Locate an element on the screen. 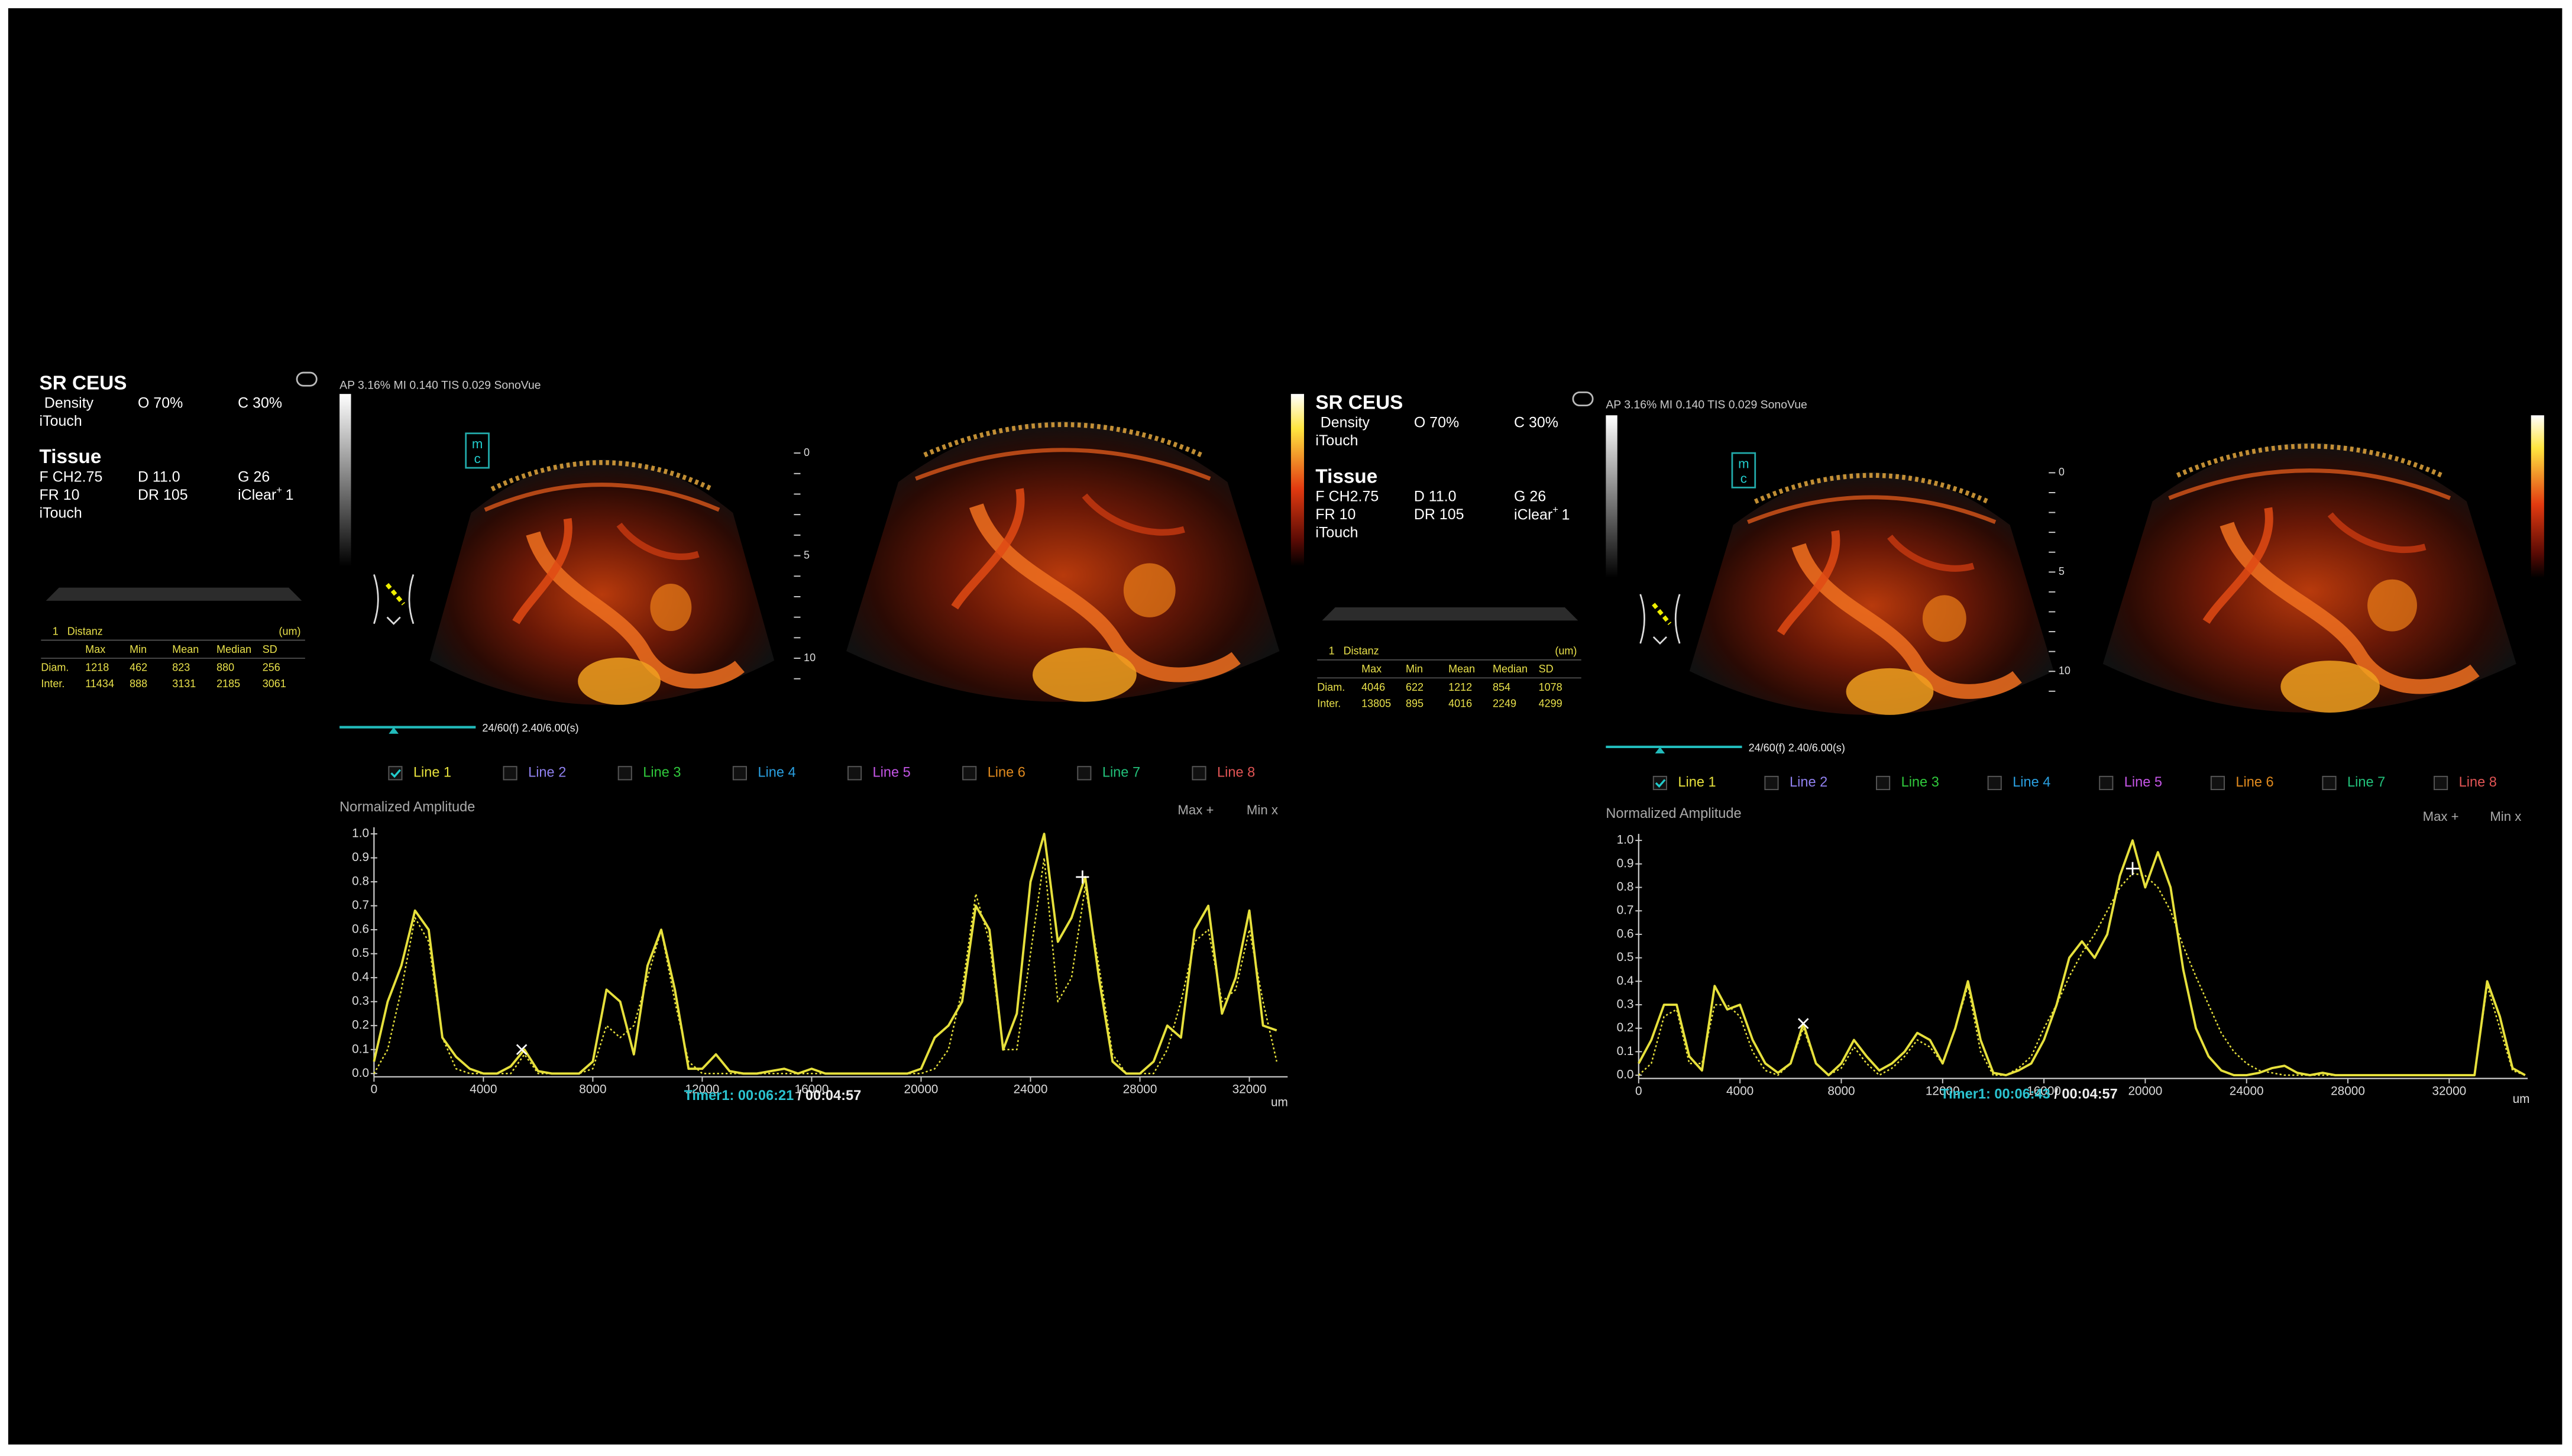 This screenshot has height=1456, width=2572. y-tick-label: 0.1 is located at coordinates (1625, 1051).